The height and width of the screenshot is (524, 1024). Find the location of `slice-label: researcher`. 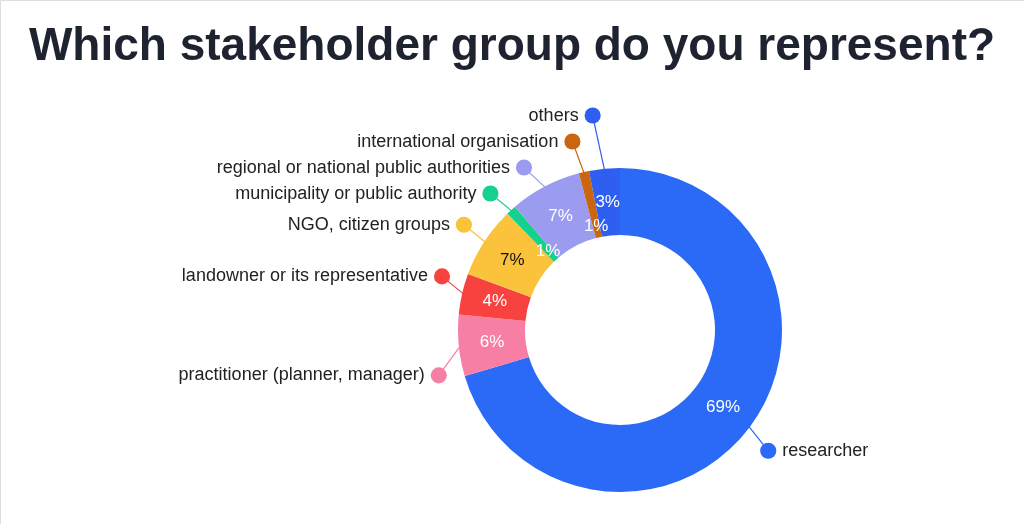

slice-label: researcher is located at coordinates (825, 449).